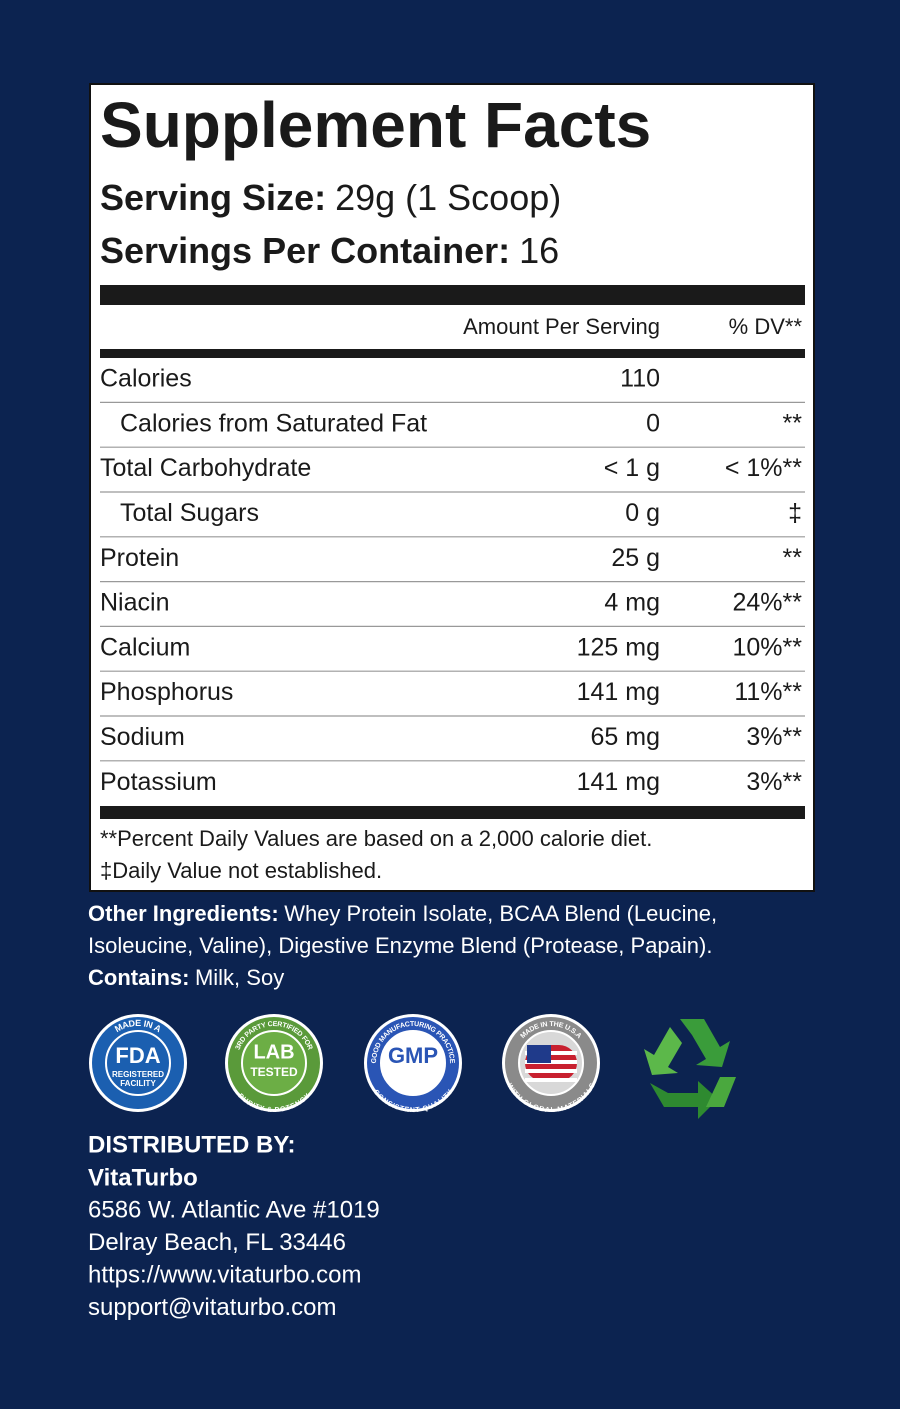  Describe the element at coordinates (183, 913) in the screenshot. I see `label-bold: Other Ingredients:` at that location.